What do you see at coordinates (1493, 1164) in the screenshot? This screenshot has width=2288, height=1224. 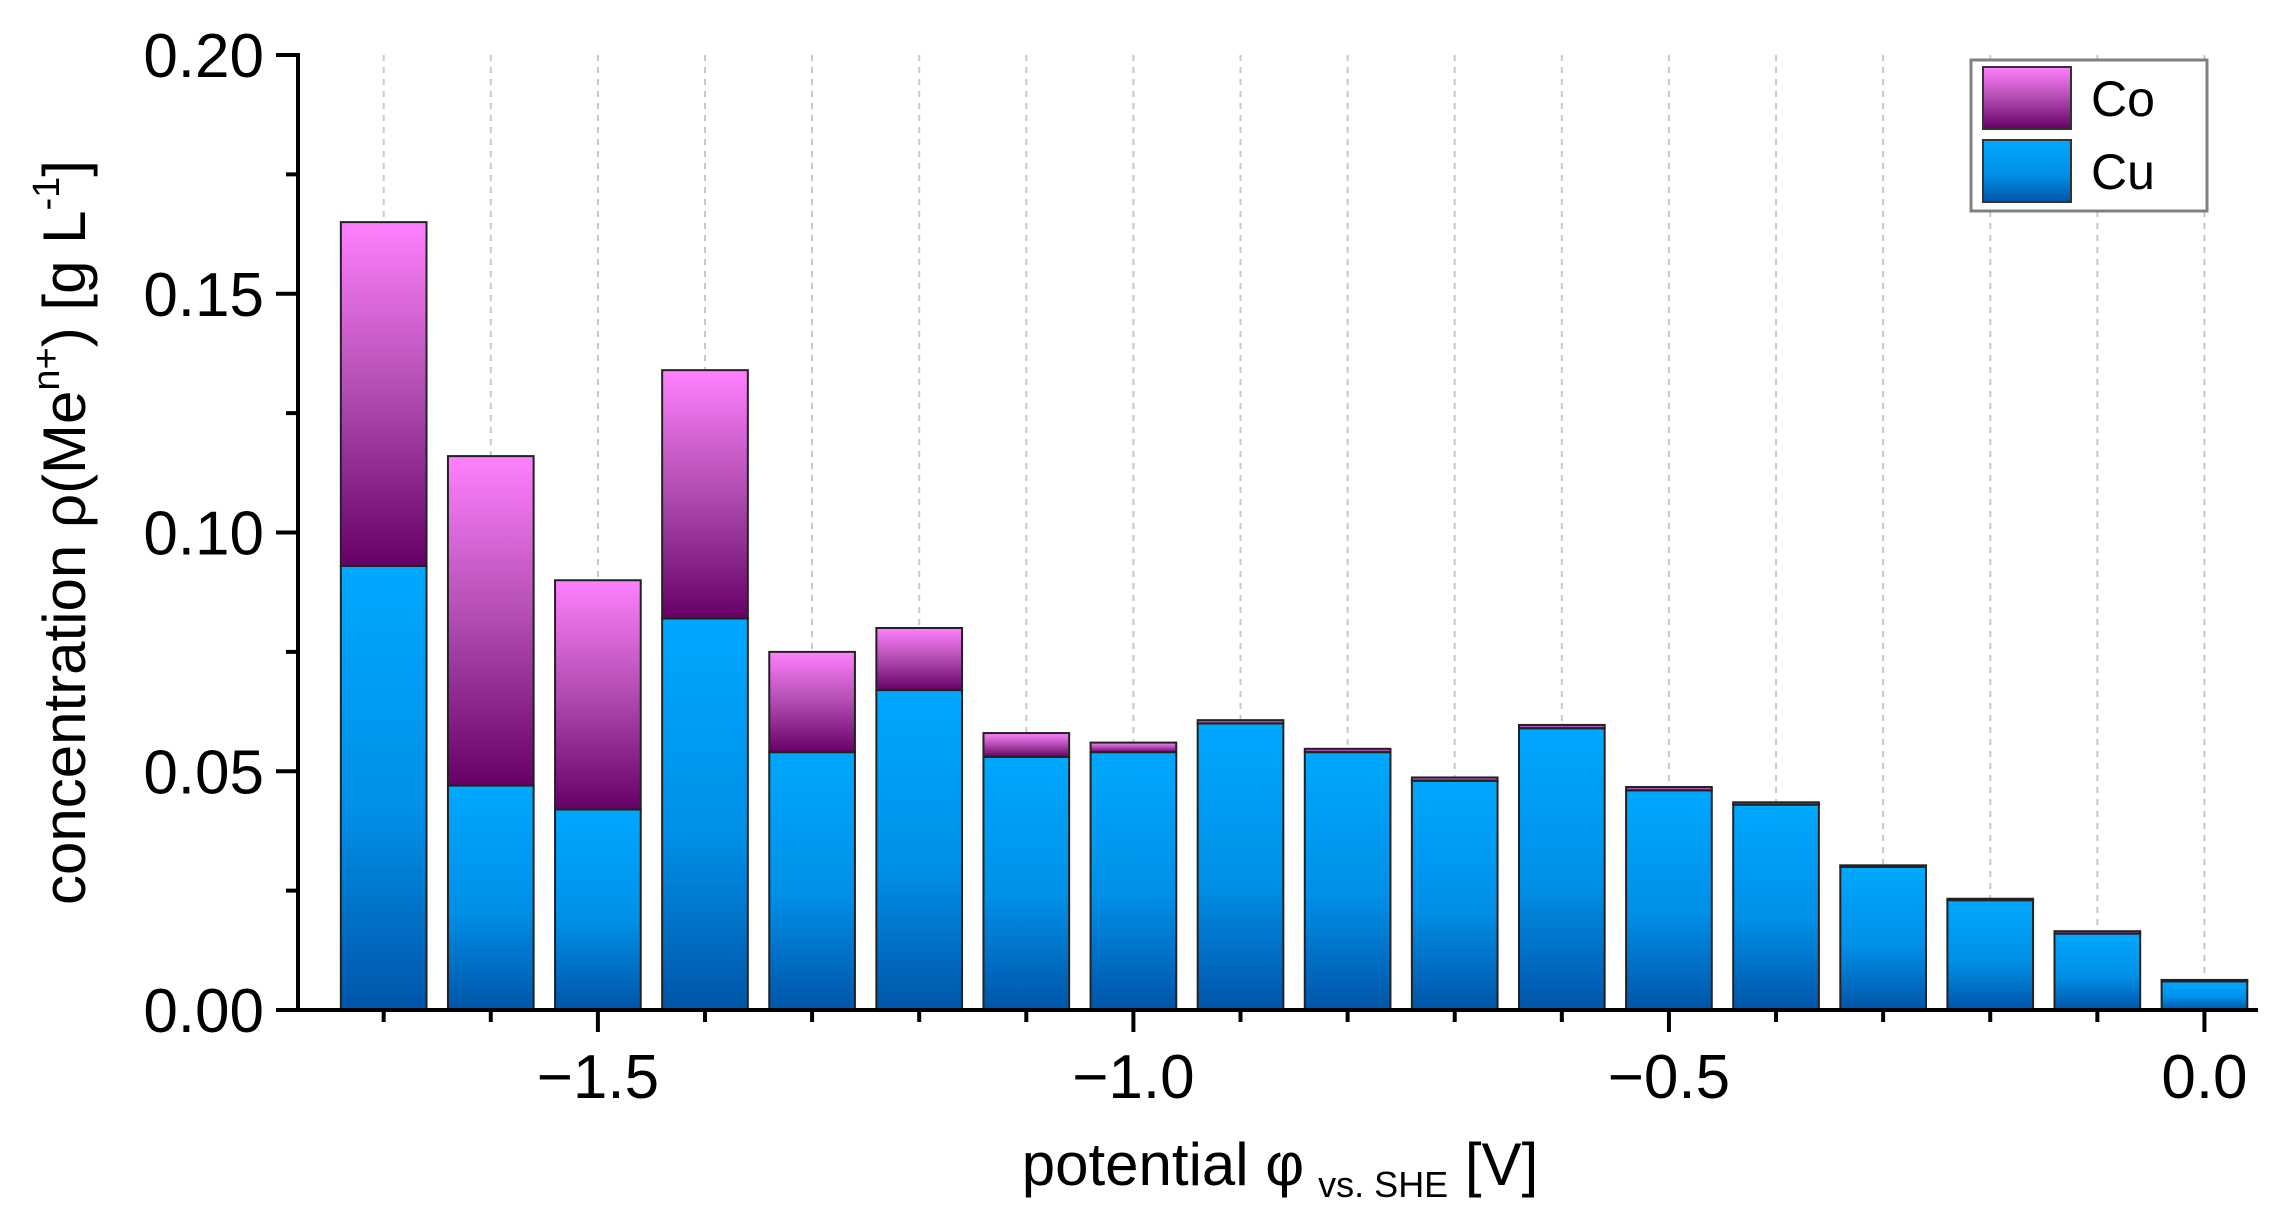 I see `xlabel-unit: [V]` at bounding box center [1493, 1164].